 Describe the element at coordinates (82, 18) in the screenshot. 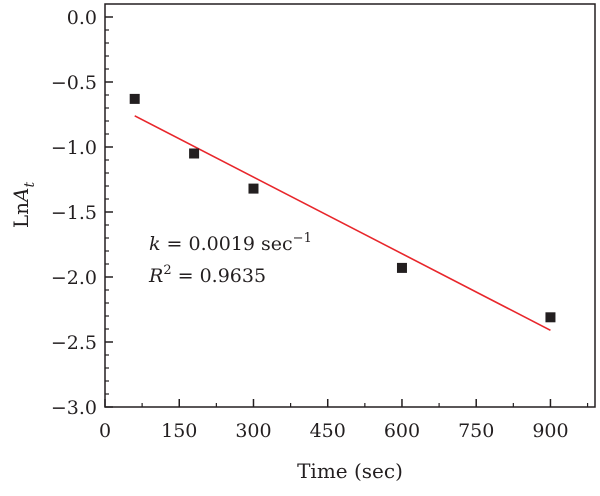

I see `y-tick-label: 0.0` at that location.